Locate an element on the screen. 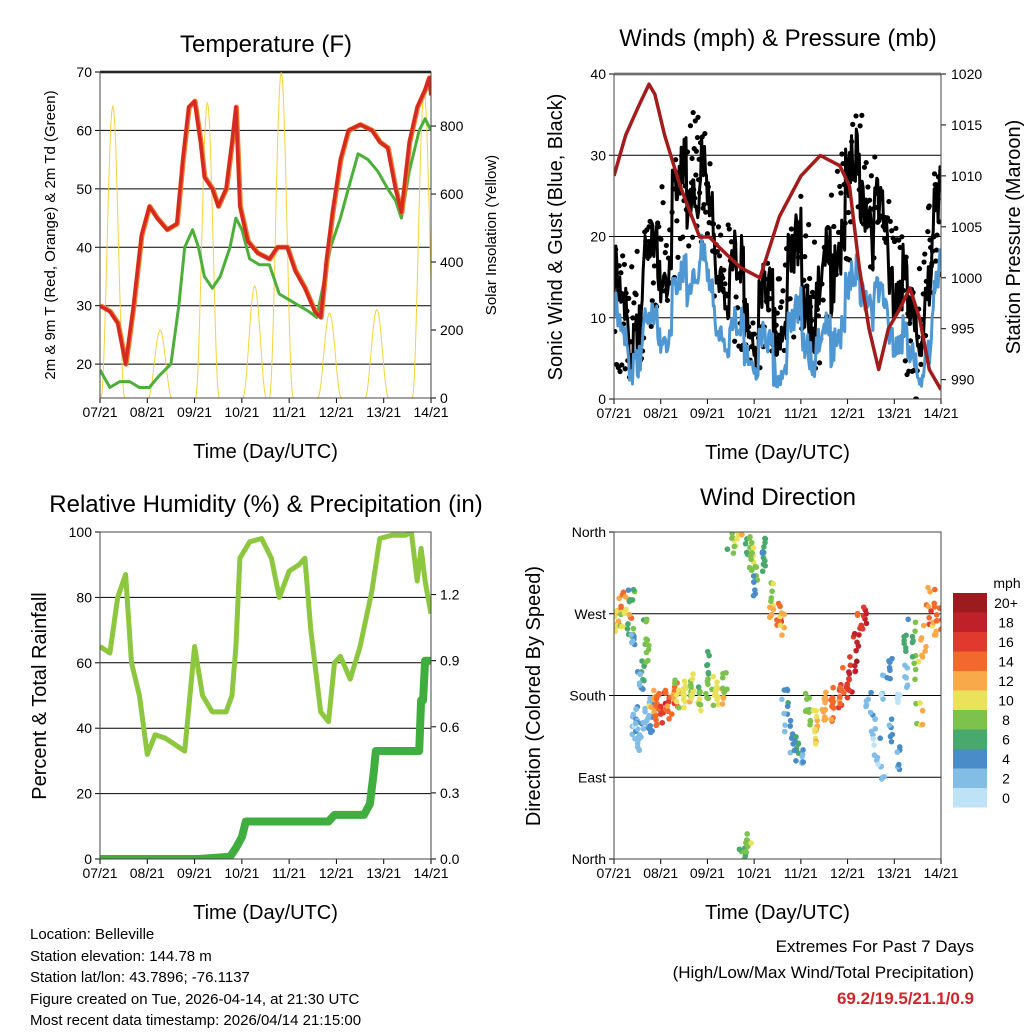  temp-9m-line is located at coordinates (265, 221).